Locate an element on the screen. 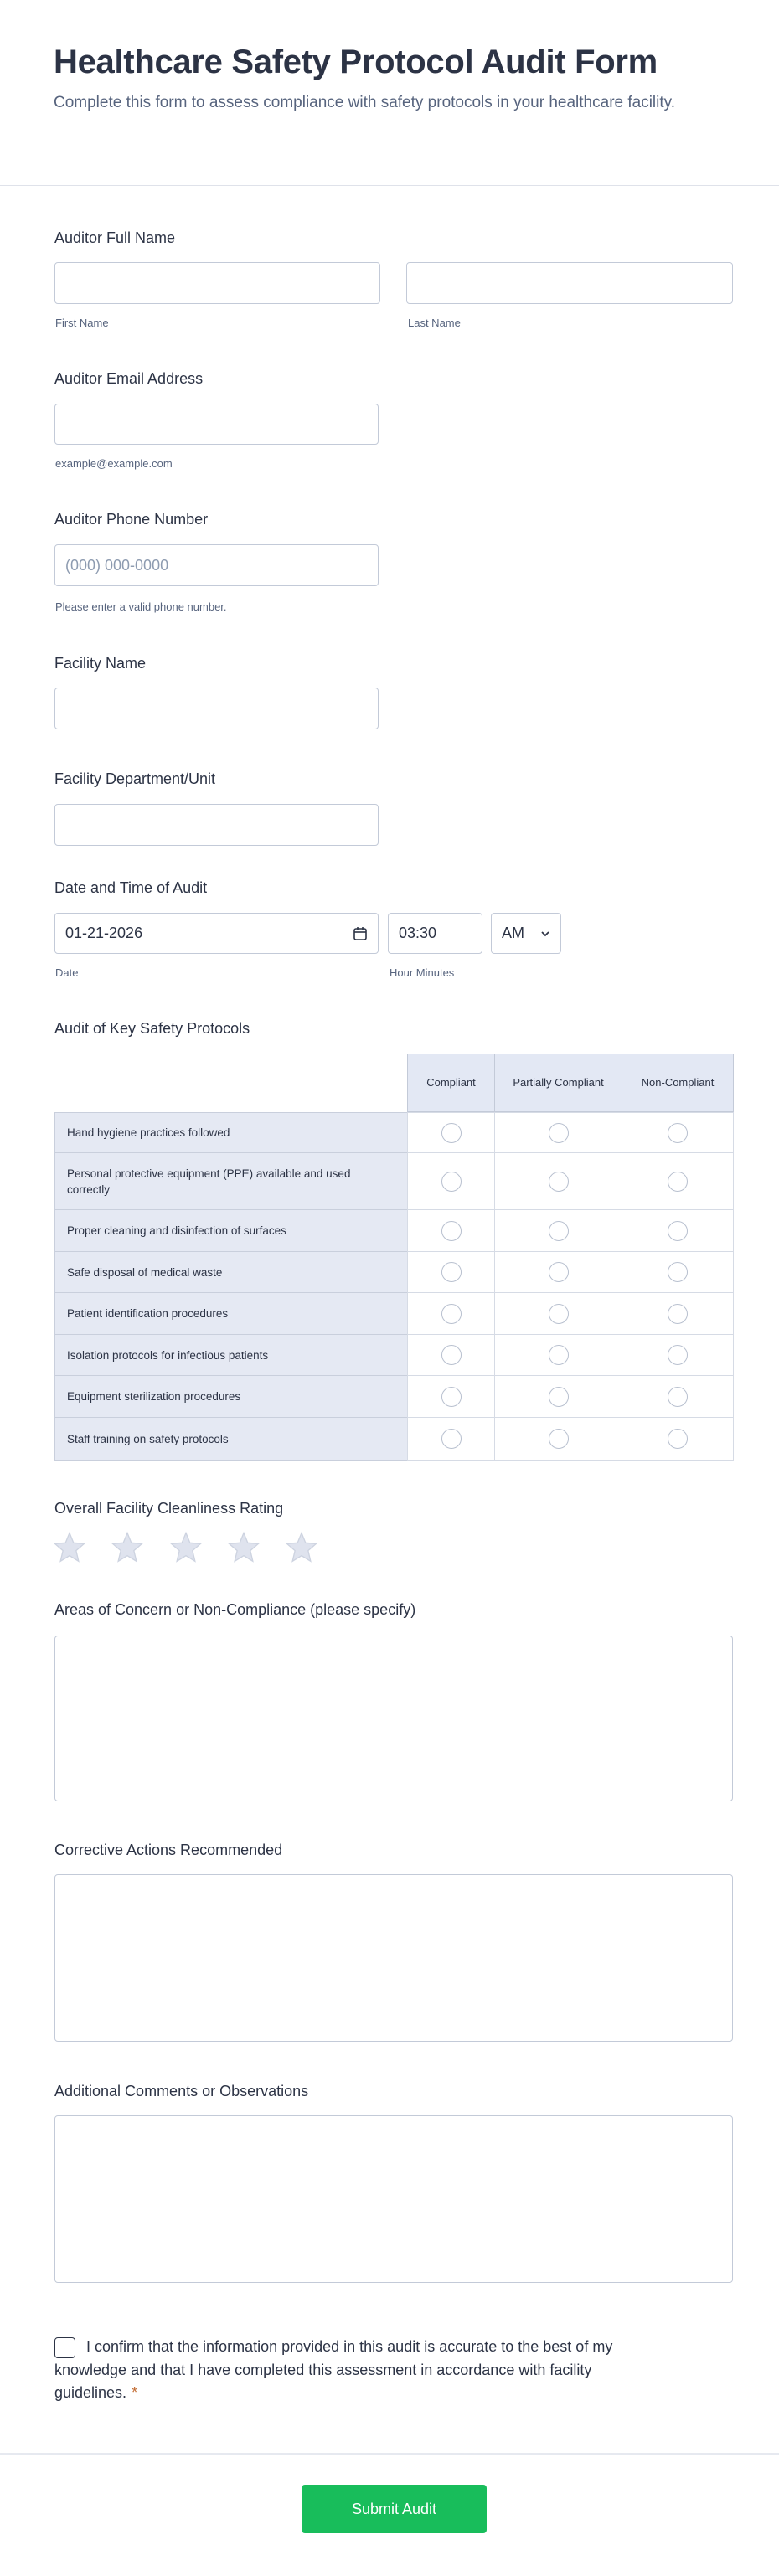 This screenshot has width=779, height=2576. matrix-column-header: Compliant is located at coordinates (451, 1083).